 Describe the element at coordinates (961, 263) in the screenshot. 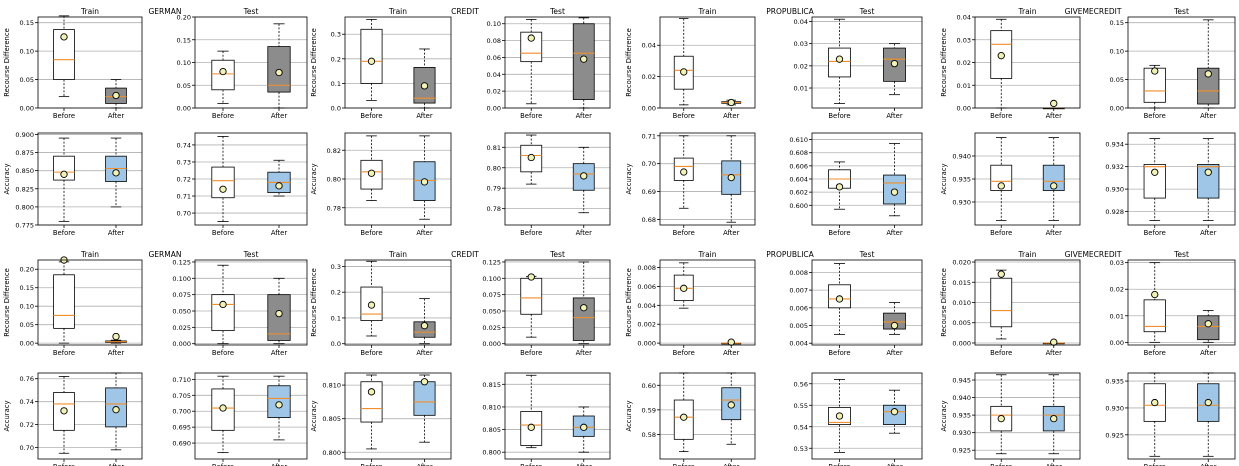

I see `y-tick-label: 0.020` at that location.